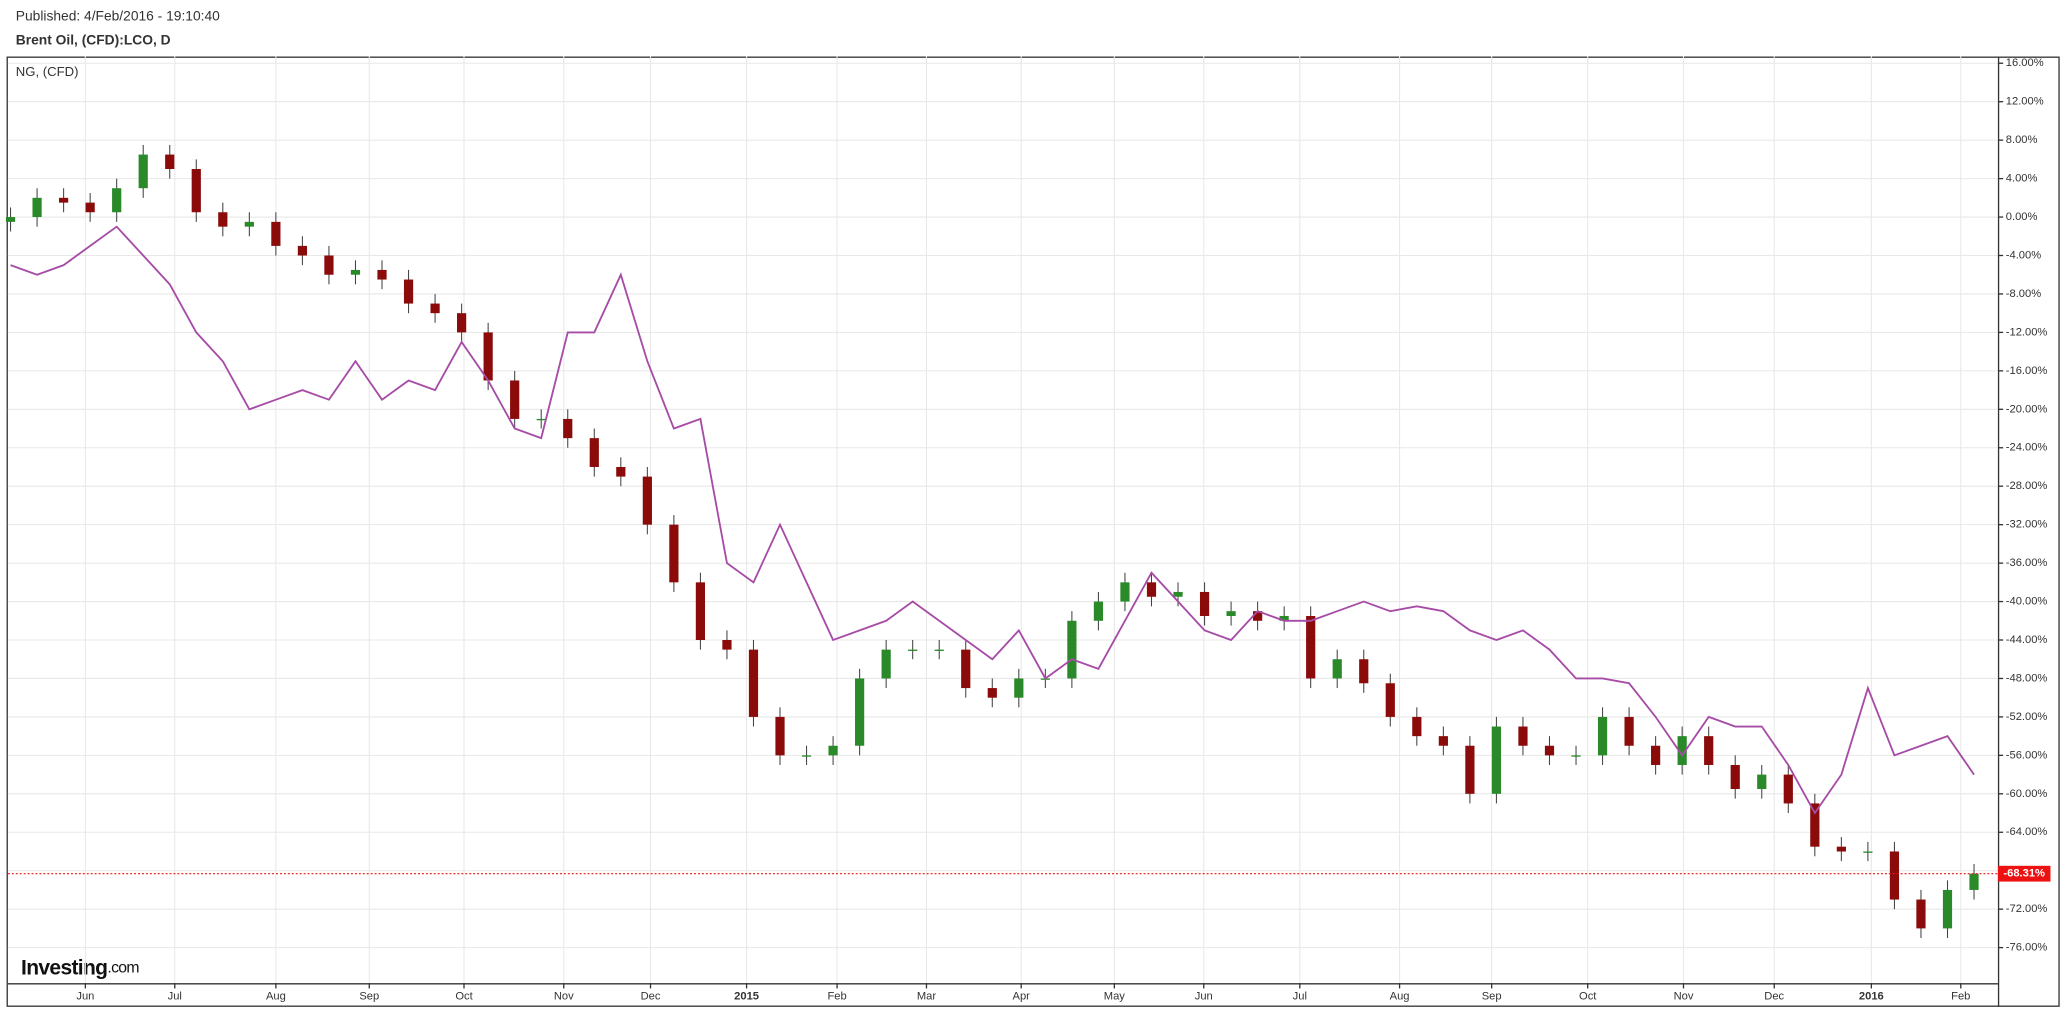 The height and width of the screenshot is (1010, 2061). What do you see at coordinates (369, 996) in the screenshot?
I see `x-tick-label: Sep` at bounding box center [369, 996].